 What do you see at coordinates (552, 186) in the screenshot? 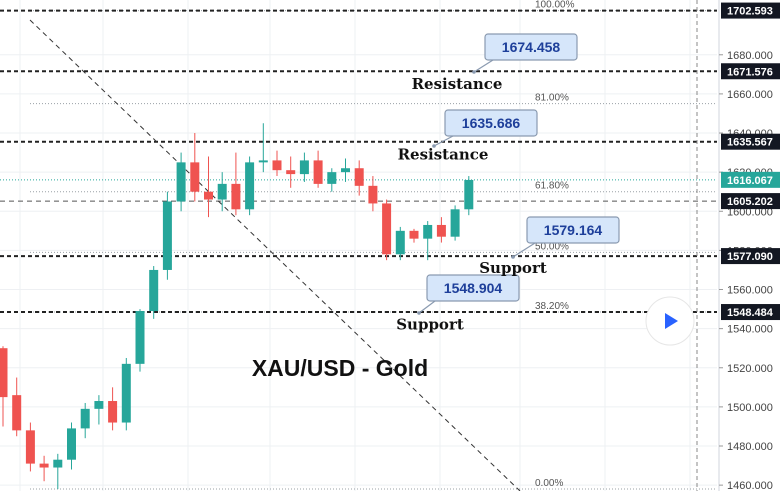
I see `fib-label: 61.80%` at bounding box center [552, 186].